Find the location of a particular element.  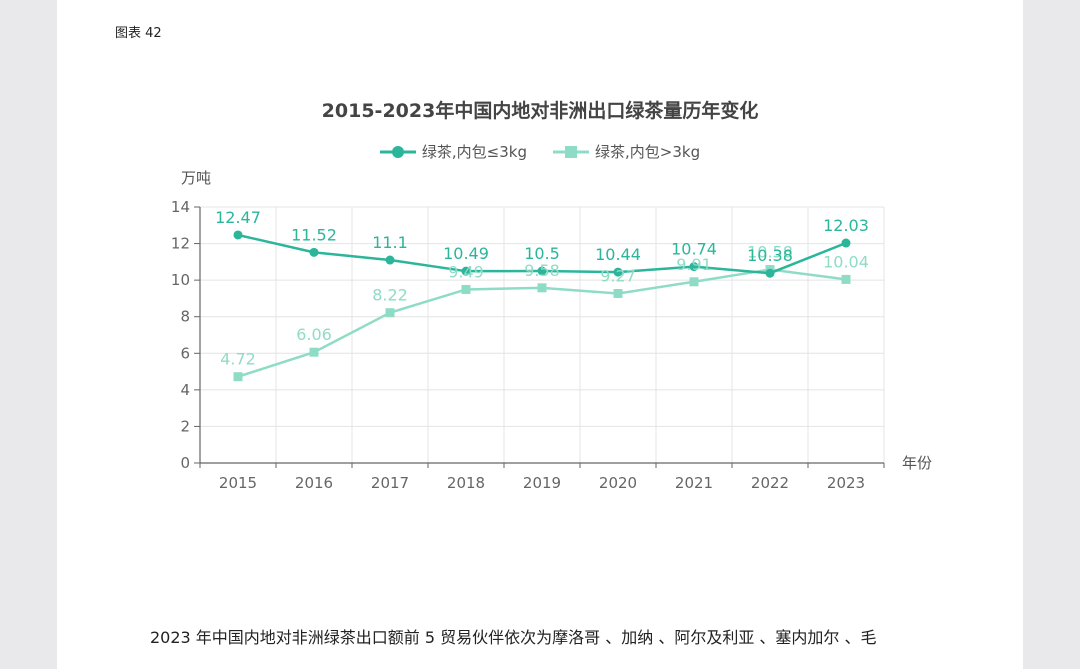

series-2-data-label: 9.58 is located at coordinates (542, 270).